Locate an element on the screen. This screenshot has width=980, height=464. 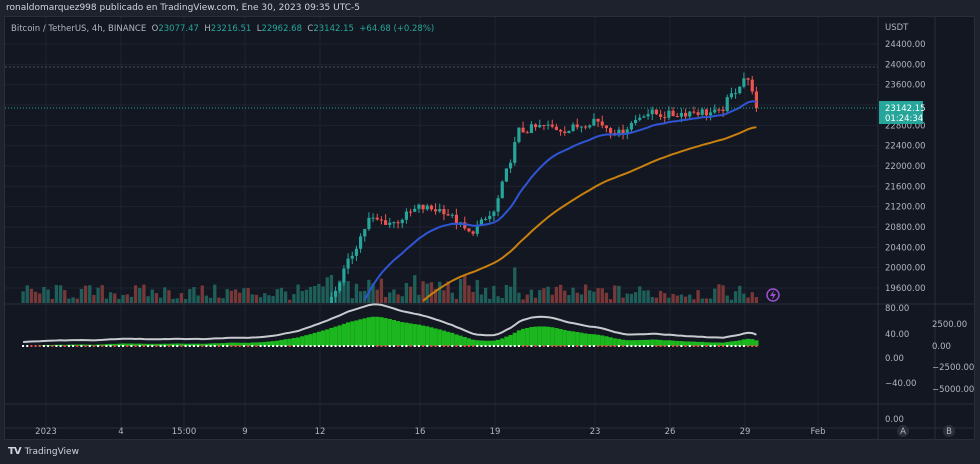
last-price-value: 23142.15 is located at coordinates (905, 109).